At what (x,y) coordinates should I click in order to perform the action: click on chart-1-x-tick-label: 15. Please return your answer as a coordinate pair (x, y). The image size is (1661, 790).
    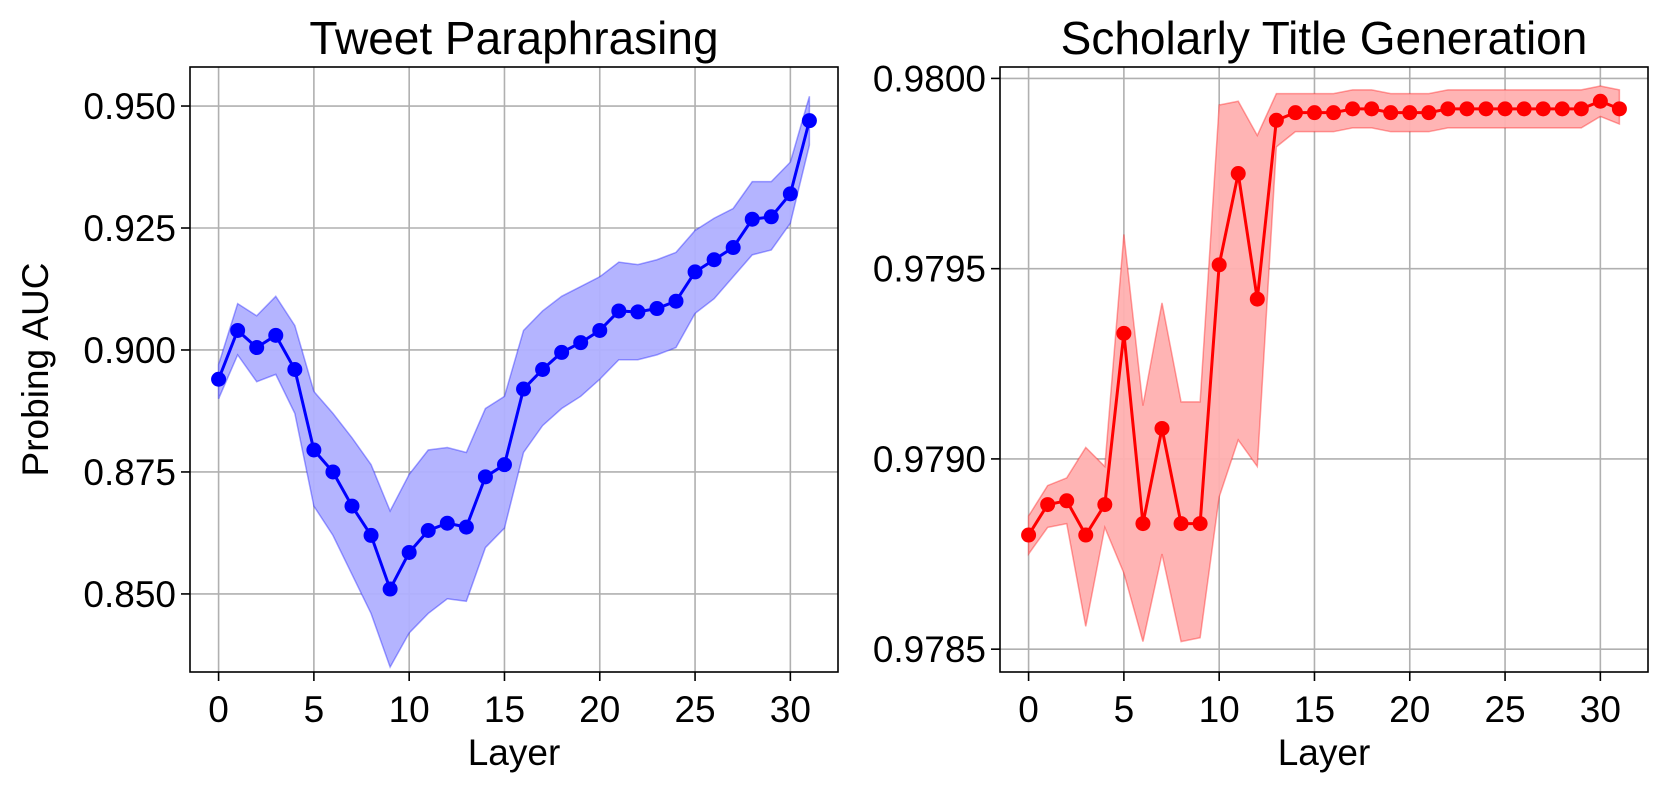
    Looking at the image, I should click on (1314, 709).